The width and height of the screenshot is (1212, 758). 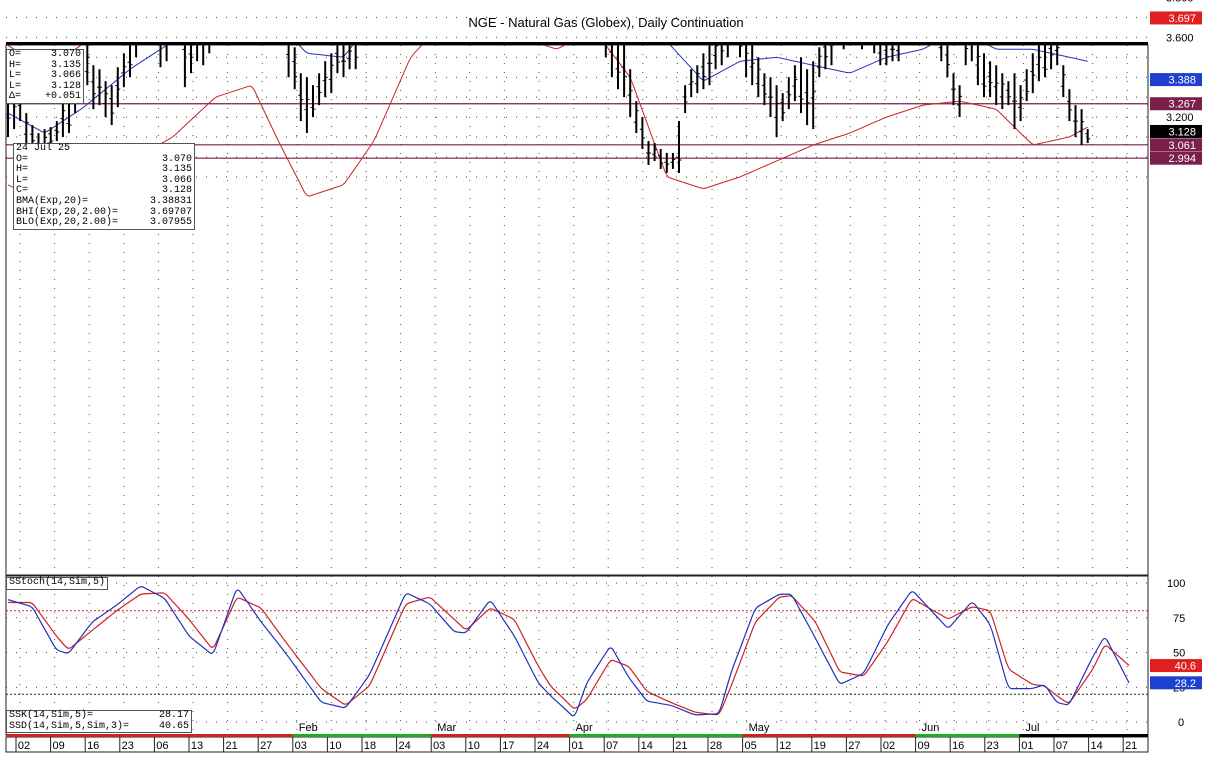 What do you see at coordinates (1176, 145) in the screenshot?
I see `price-badge: 3.061` at bounding box center [1176, 145].